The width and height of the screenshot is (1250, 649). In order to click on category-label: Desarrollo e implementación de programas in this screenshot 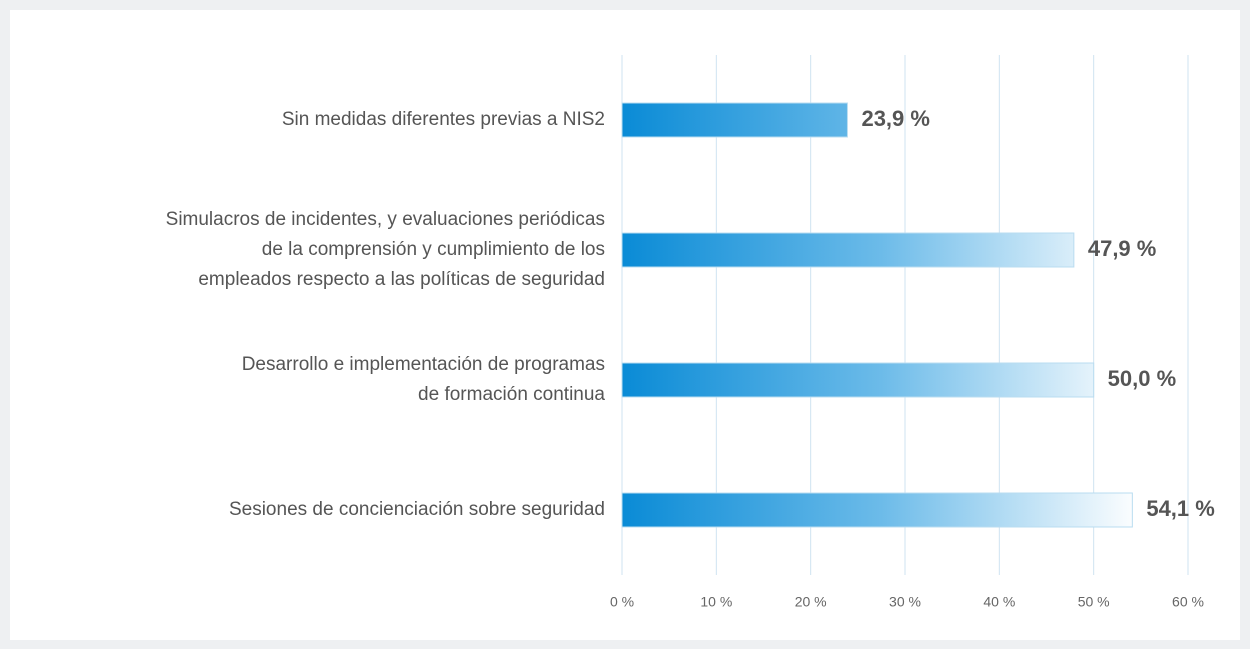, I will do `click(423, 364)`.